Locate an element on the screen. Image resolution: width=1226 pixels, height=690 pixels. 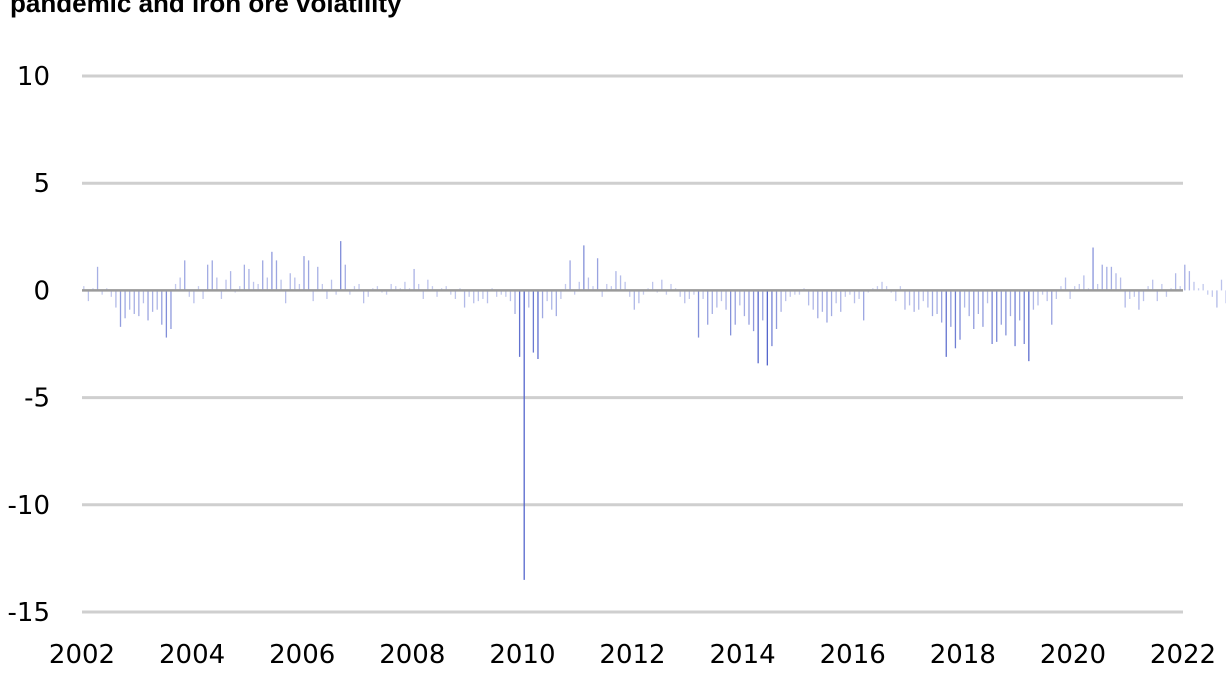
y-tick-label: -10 is located at coordinates (29, 506).